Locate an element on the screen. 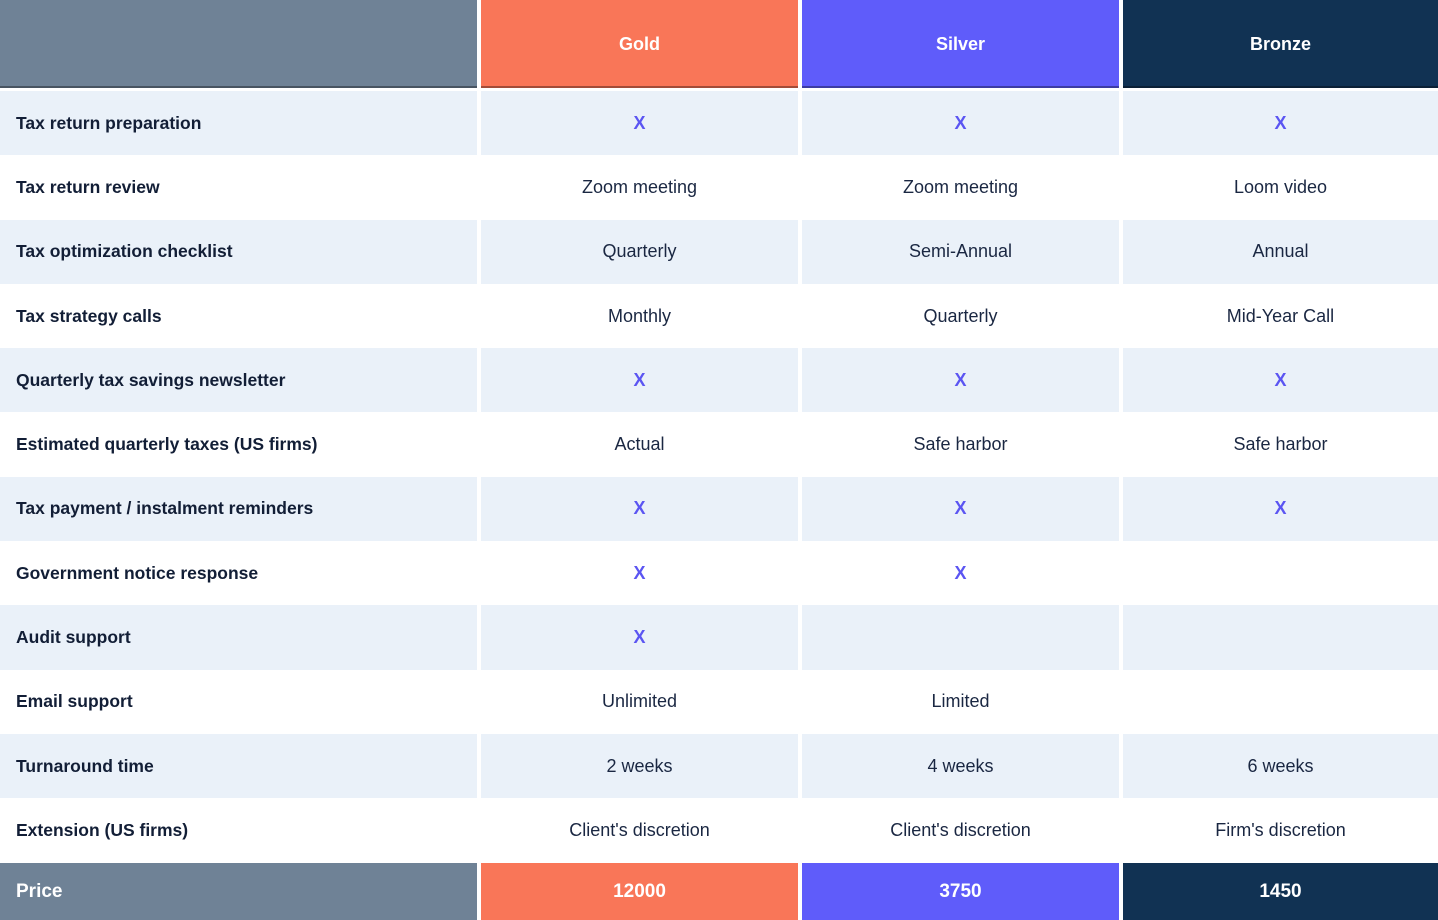 Image resolution: width=1438 pixels, height=920 pixels. table-row: Email support Unlimited Limited is located at coordinates (719, 702).